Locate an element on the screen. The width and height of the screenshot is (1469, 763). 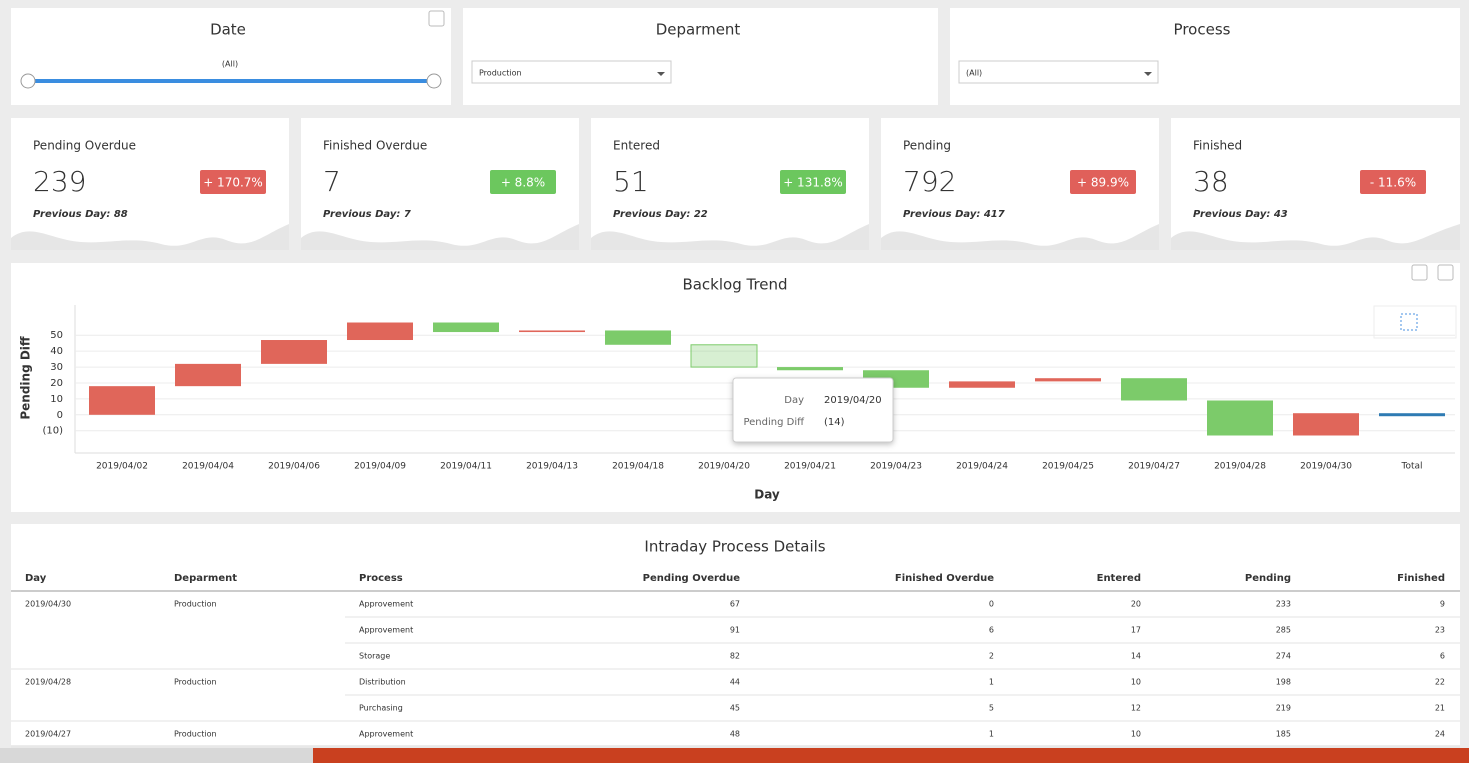
x-tick-label: 2019/04/27 is located at coordinates (1154, 467).